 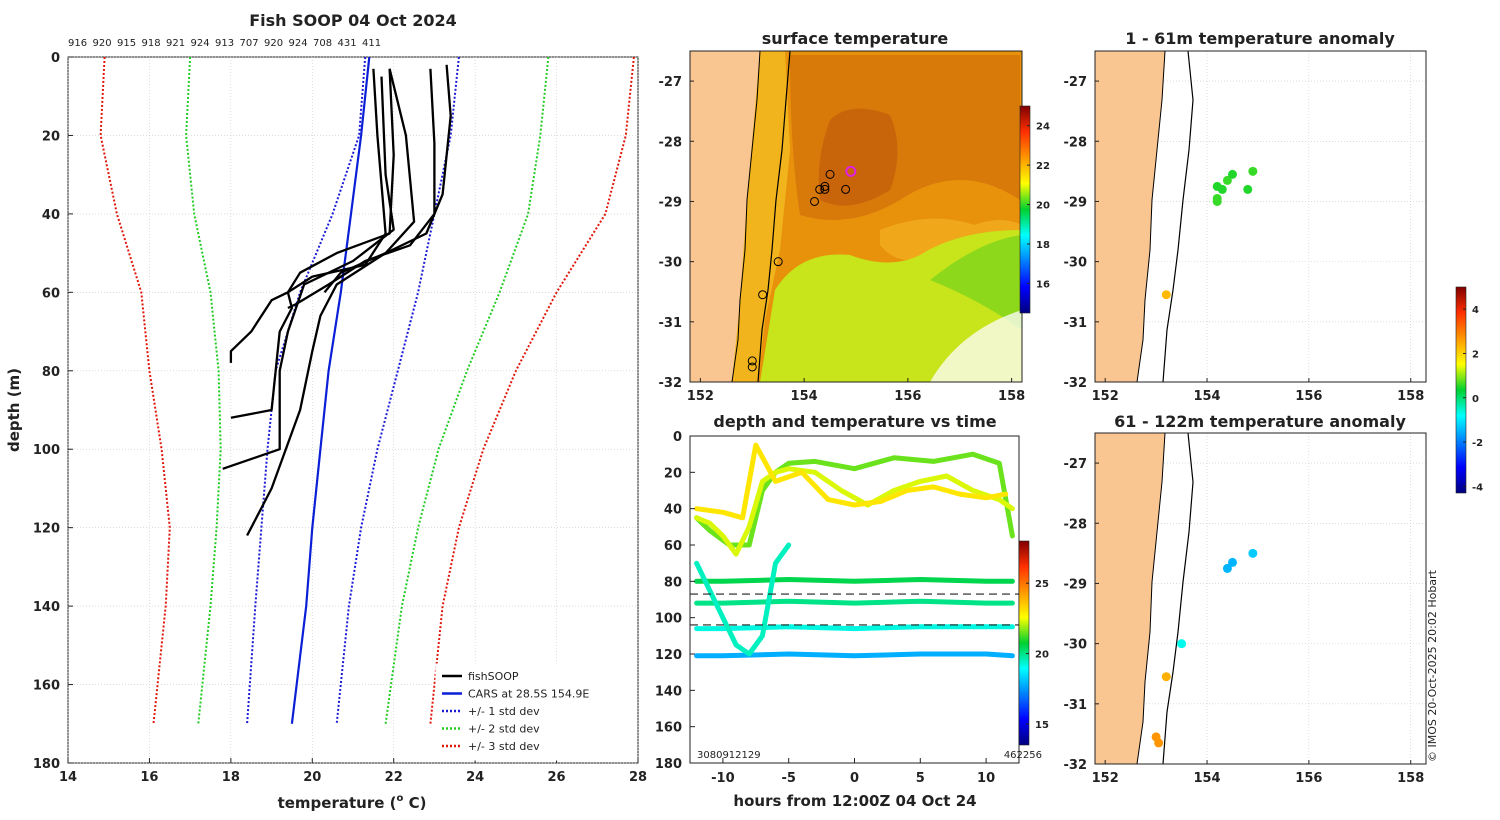 I want to click on anom1-points, so click(x=1209, y=233).